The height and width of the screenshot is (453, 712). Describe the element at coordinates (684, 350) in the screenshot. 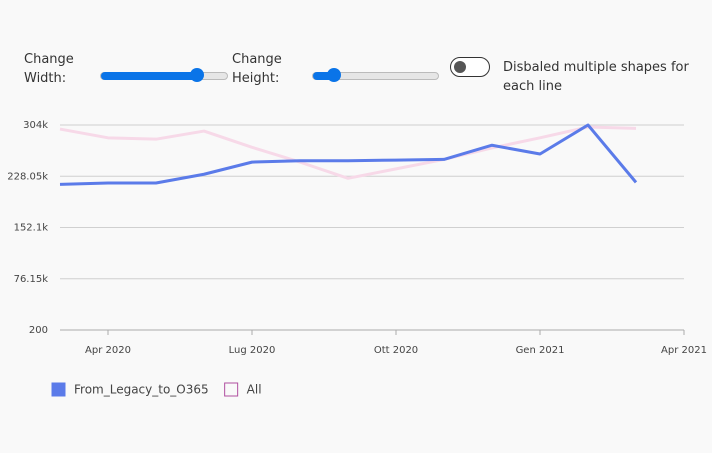

I see `x-tick-label: Apr 2021` at that location.